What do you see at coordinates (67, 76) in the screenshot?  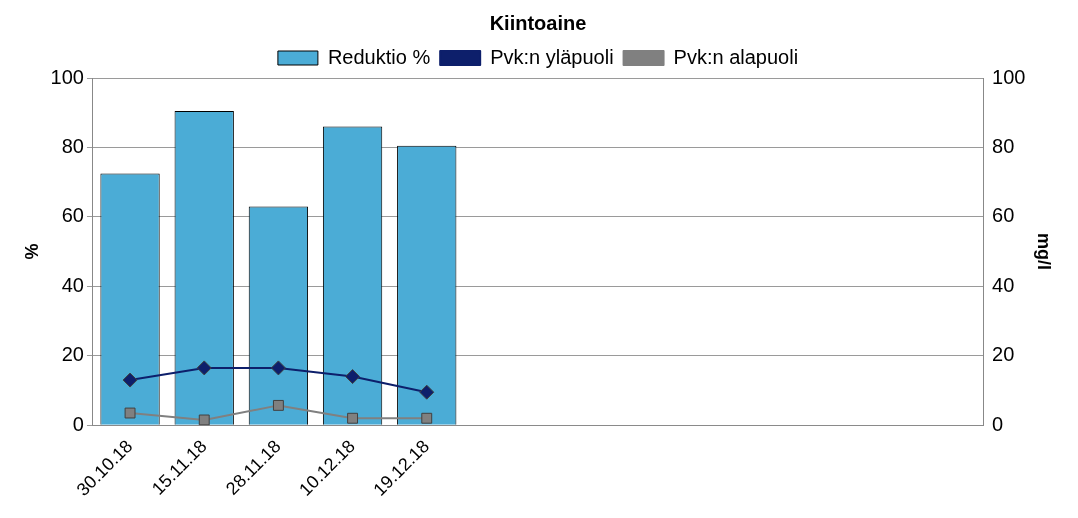 I see `y-tick-label: 100` at bounding box center [67, 76].